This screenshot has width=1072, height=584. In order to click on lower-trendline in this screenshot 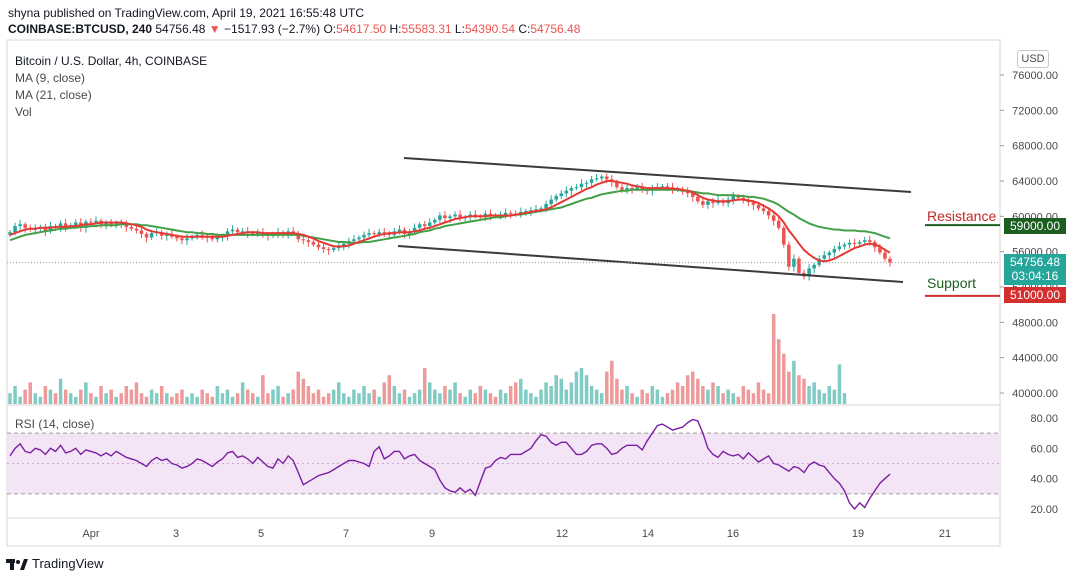, I will do `click(650, 264)`.